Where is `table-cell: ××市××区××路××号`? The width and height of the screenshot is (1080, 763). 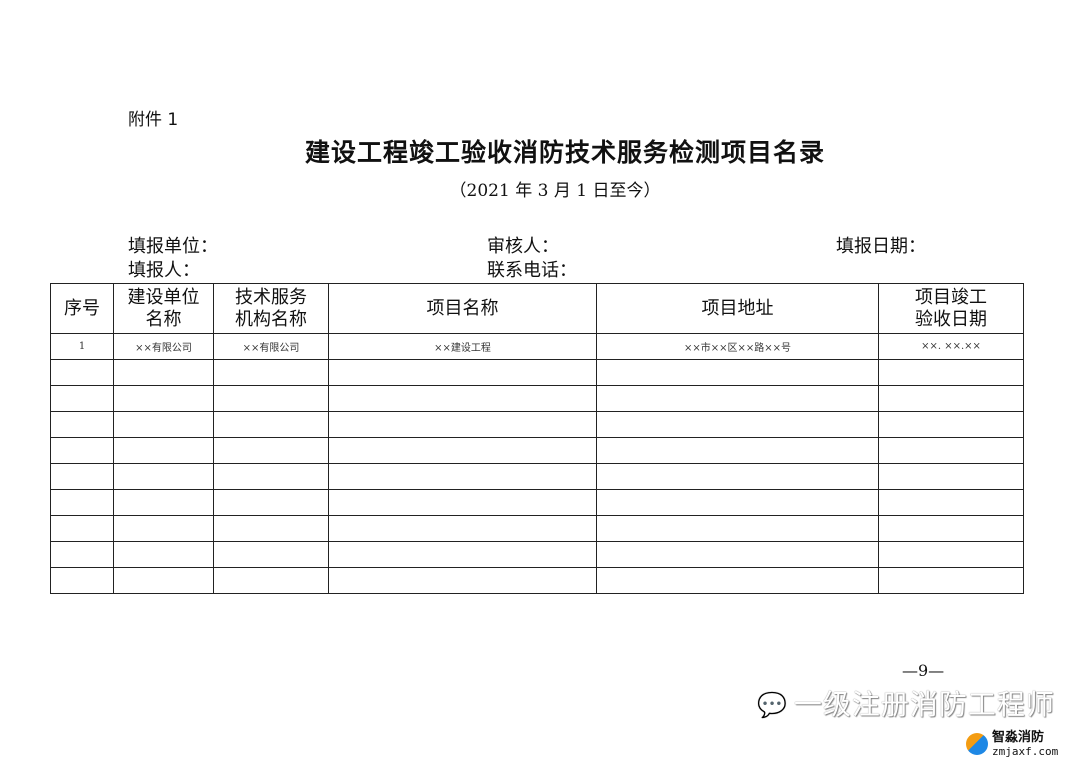 table-cell: ××市××区××路××号 is located at coordinates (737, 346).